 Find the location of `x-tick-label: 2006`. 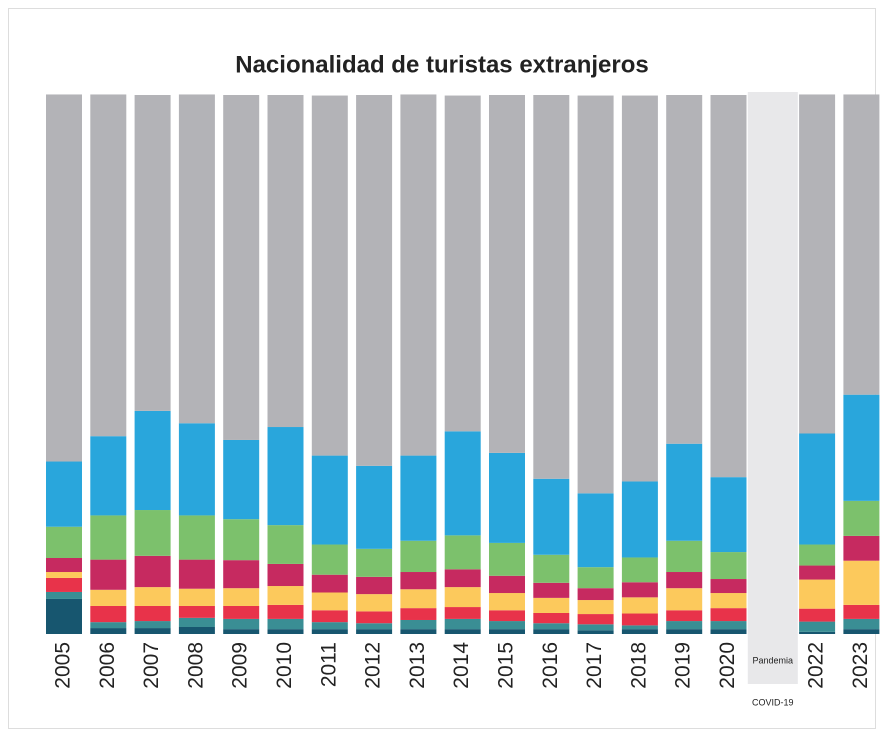

x-tick-label: 2006 is located at coordinates (107, 665).